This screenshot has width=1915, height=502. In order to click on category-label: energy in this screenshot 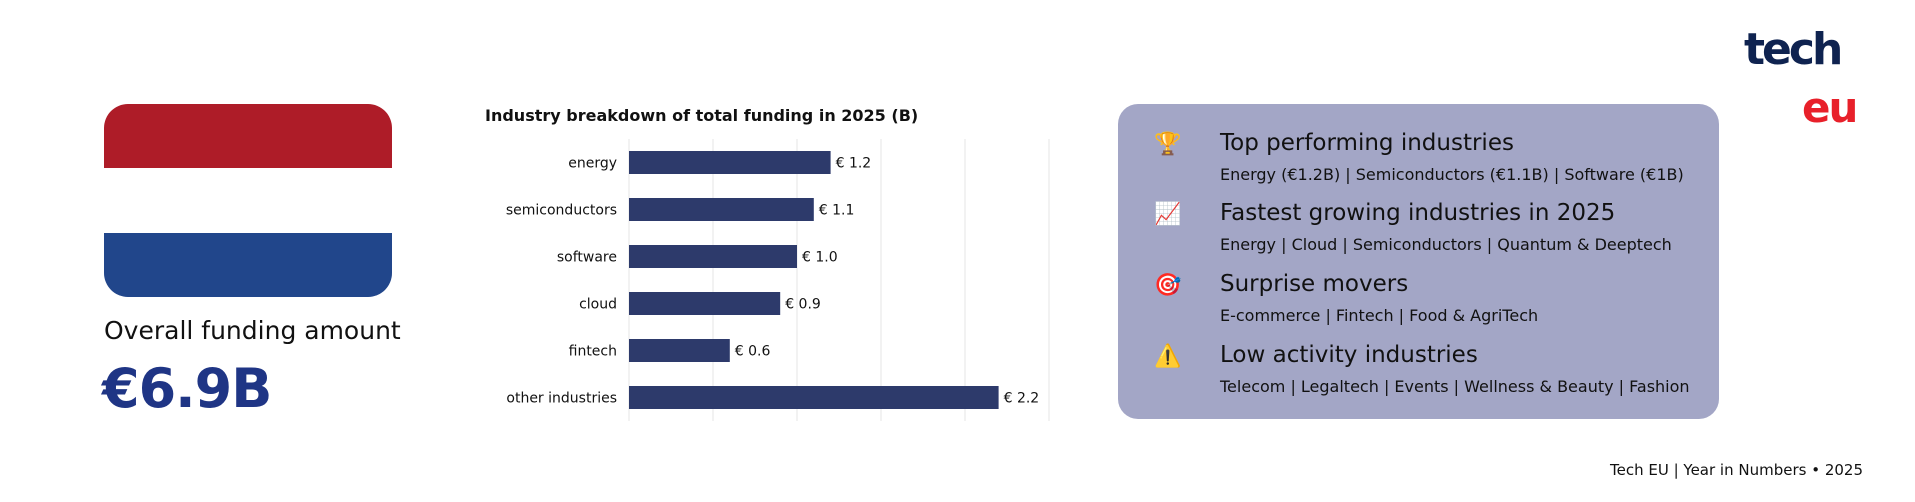, I will do `click(592, 164)`.